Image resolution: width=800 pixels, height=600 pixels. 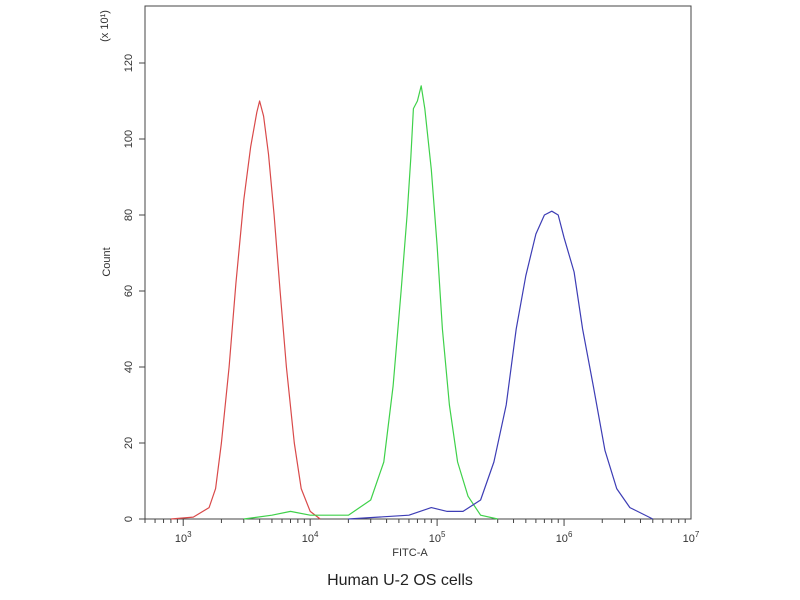 What do you see at coordinates (410, 553) in the screenshot?
I see `x-axis-title: FITC-A` at bounding box center [410, 553].